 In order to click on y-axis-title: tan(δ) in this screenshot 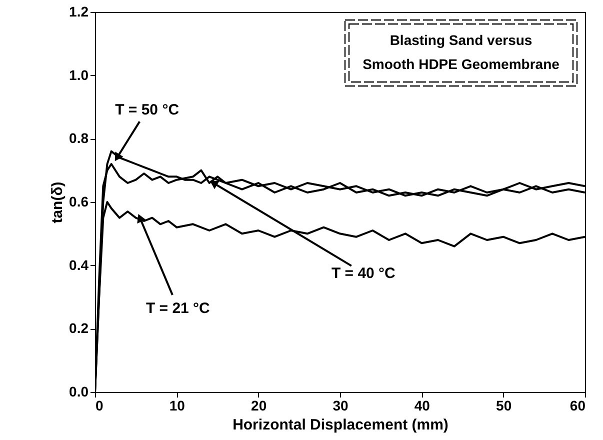, I will do `click(57, 203)`.